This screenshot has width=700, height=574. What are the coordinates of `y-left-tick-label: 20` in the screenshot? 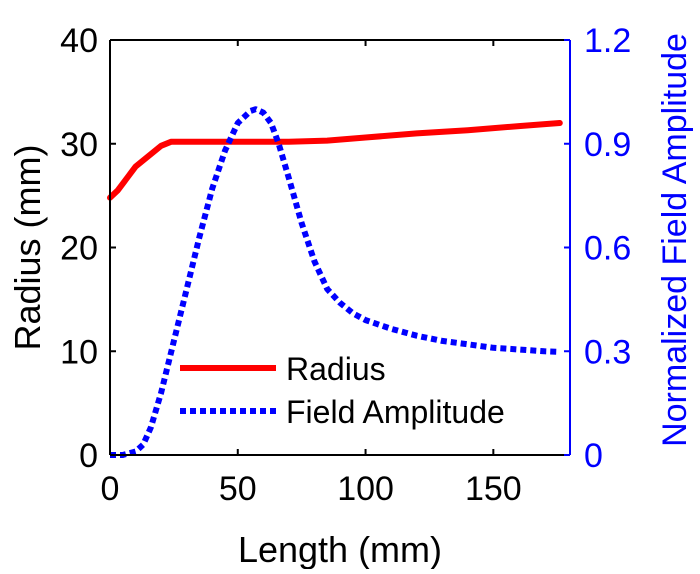 It's located at (79, 249).